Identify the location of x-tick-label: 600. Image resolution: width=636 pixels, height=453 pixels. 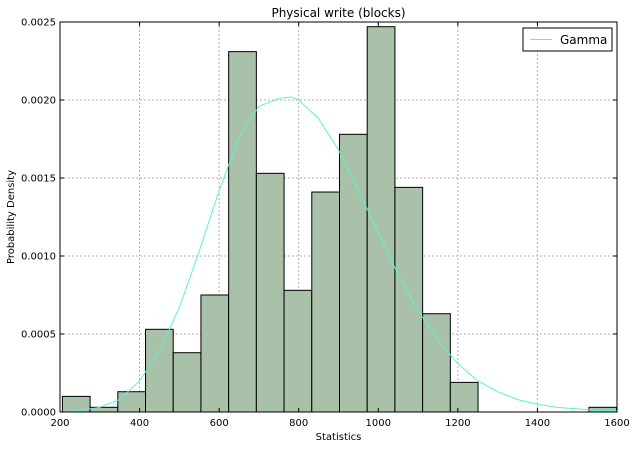
(219, 423).